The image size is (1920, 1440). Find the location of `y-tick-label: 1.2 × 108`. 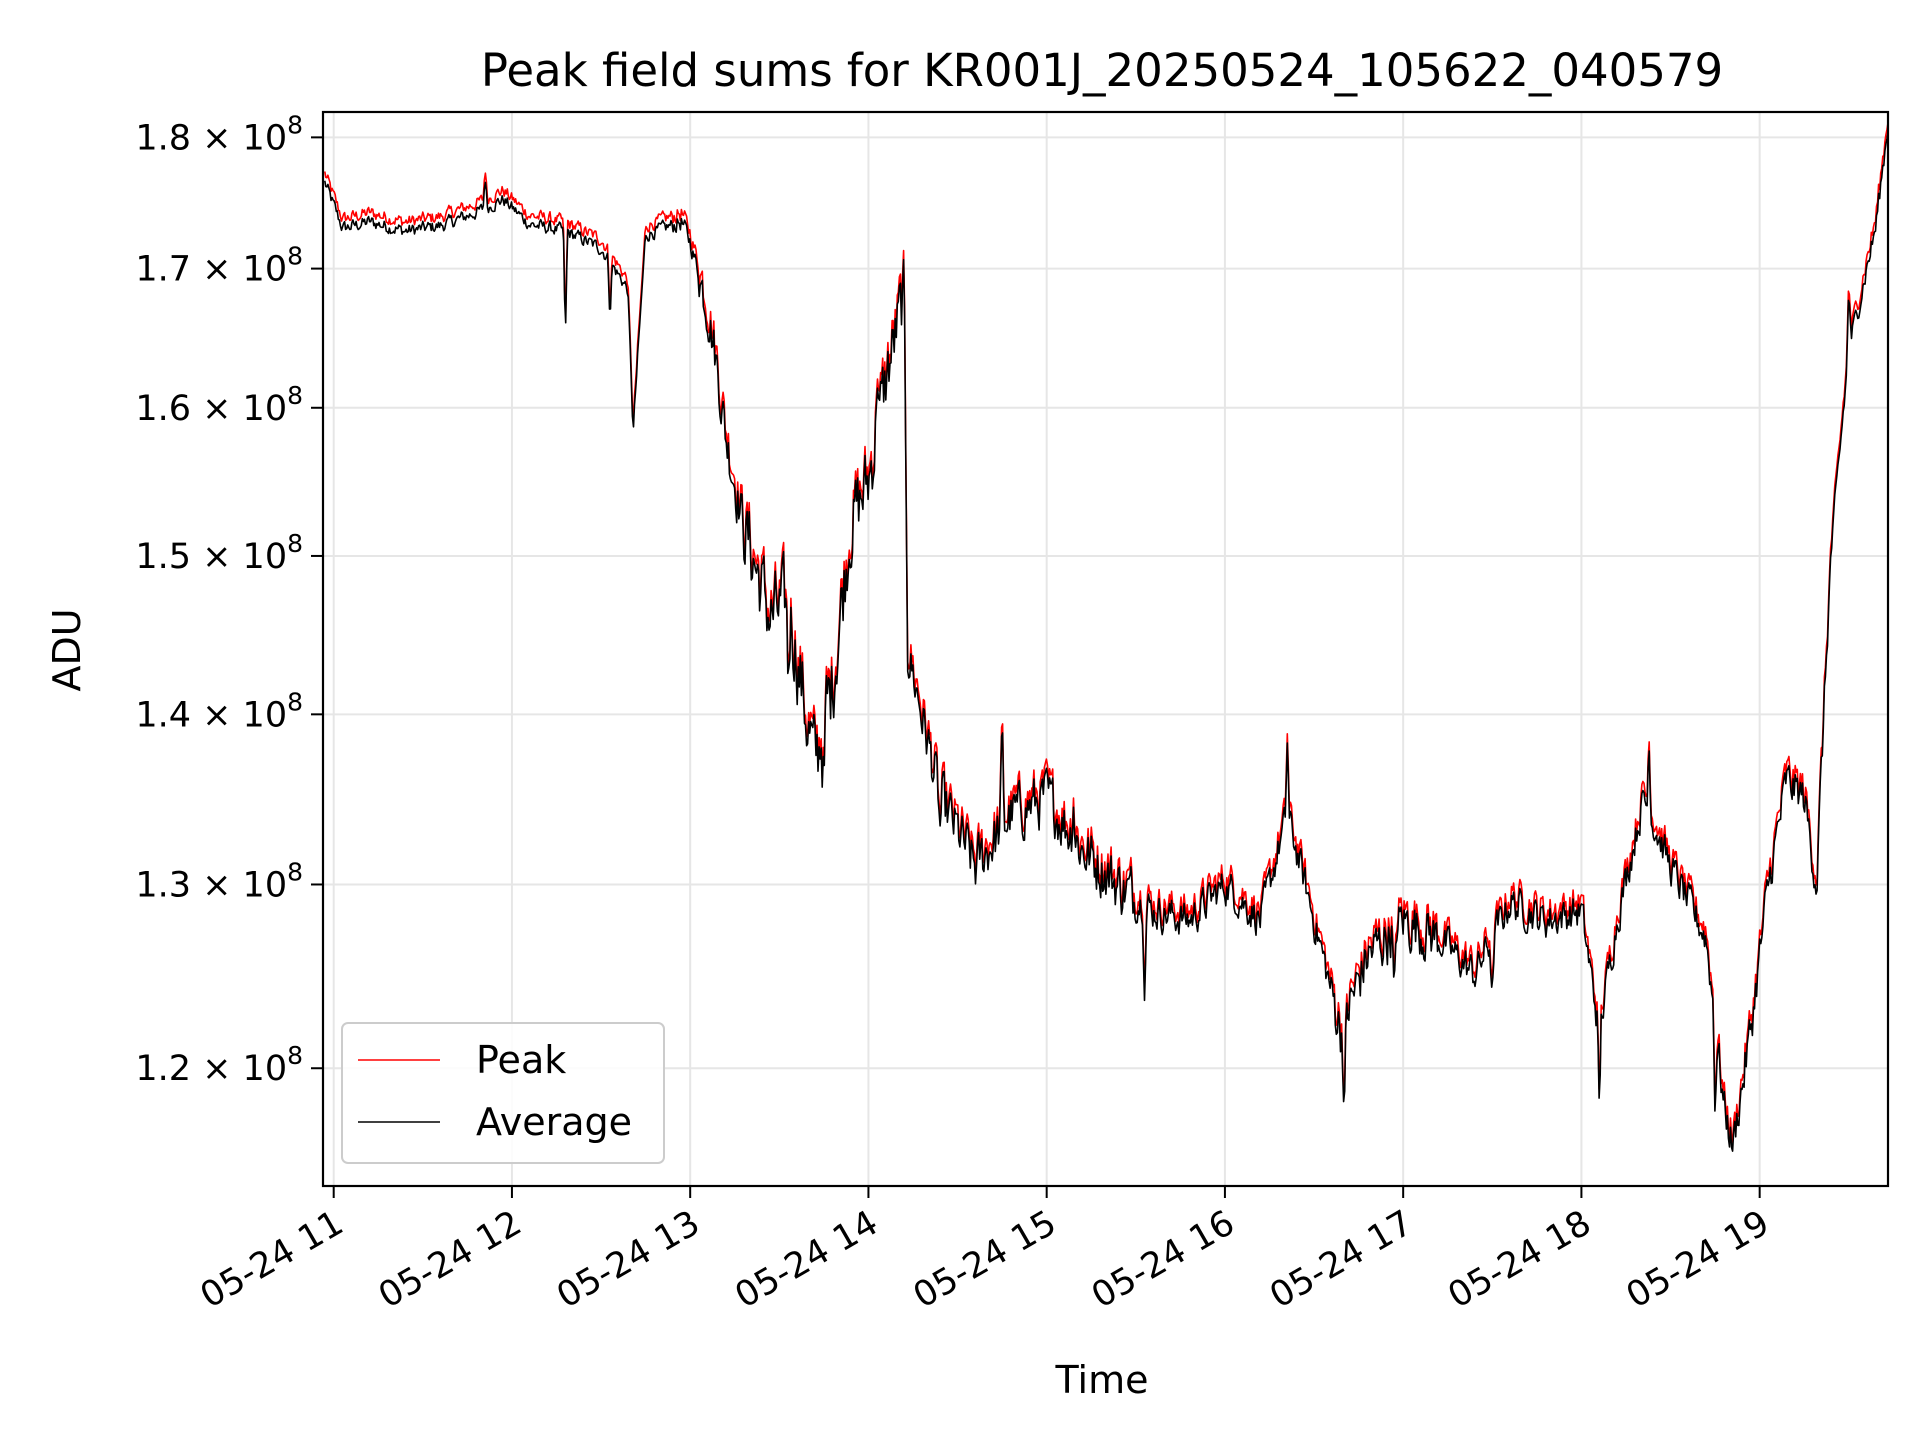

y-tick-label: 1.2 × 108 is located at coordinates (219, 1065).